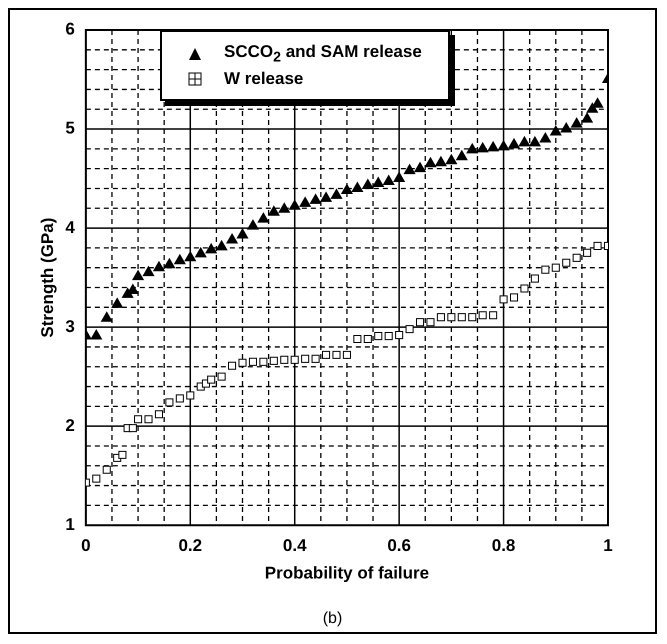 This screenshot has height=644, width=667. What do you see at coordinates (70, 425) in the screenshot?
I see `y-tick-label: 2` at bounding box center [70, 425].